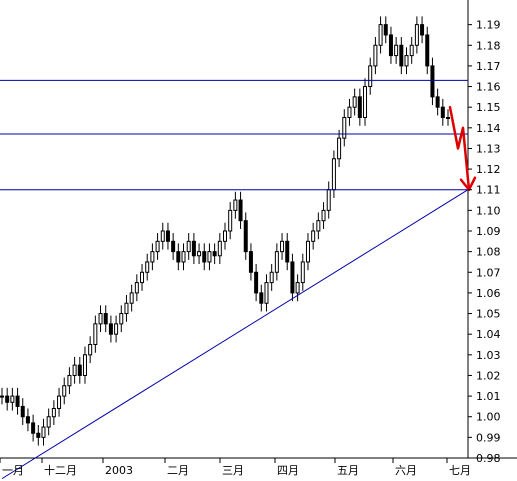 Image resolution: width=517 pixels, height=481 pixels. Describe the element at coordinates (488, 293) in the screenshot. I see `y-tick-label: 1.06` at that location.